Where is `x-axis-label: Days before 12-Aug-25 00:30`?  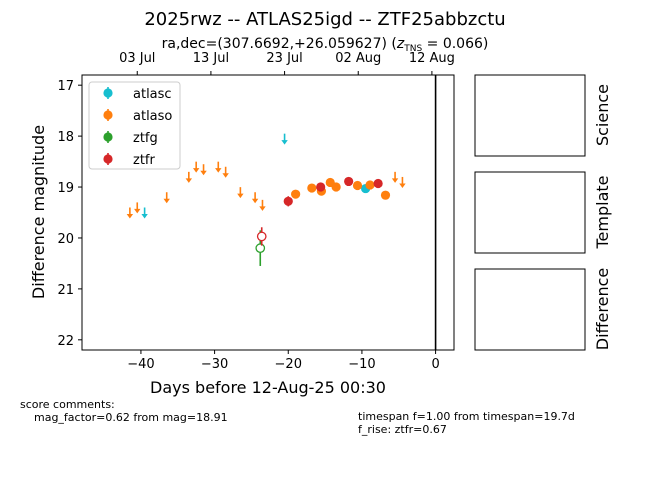
x-axis-label: Days before 12-Aug-25 00:30 is located at coordinates (268, 387).